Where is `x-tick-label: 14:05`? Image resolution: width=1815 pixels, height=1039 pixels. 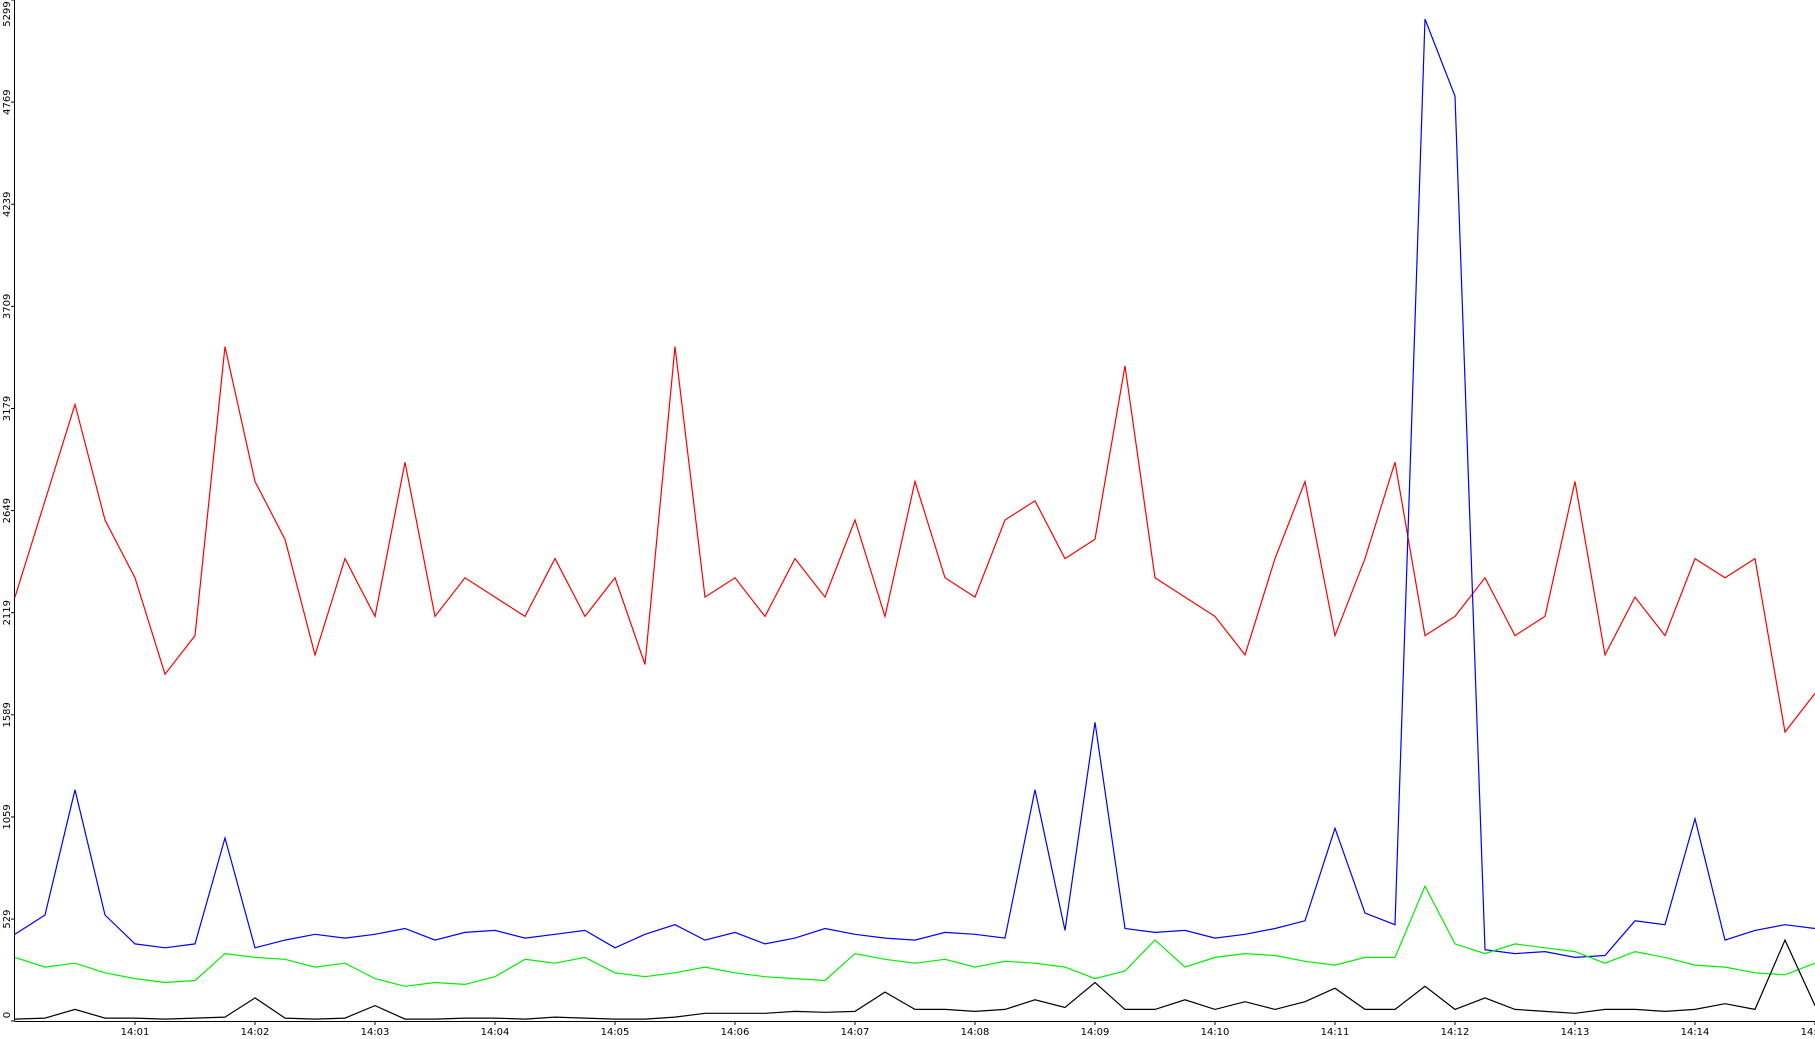
x-tick-label: 14:05 is located at coordinates (615, 1032).